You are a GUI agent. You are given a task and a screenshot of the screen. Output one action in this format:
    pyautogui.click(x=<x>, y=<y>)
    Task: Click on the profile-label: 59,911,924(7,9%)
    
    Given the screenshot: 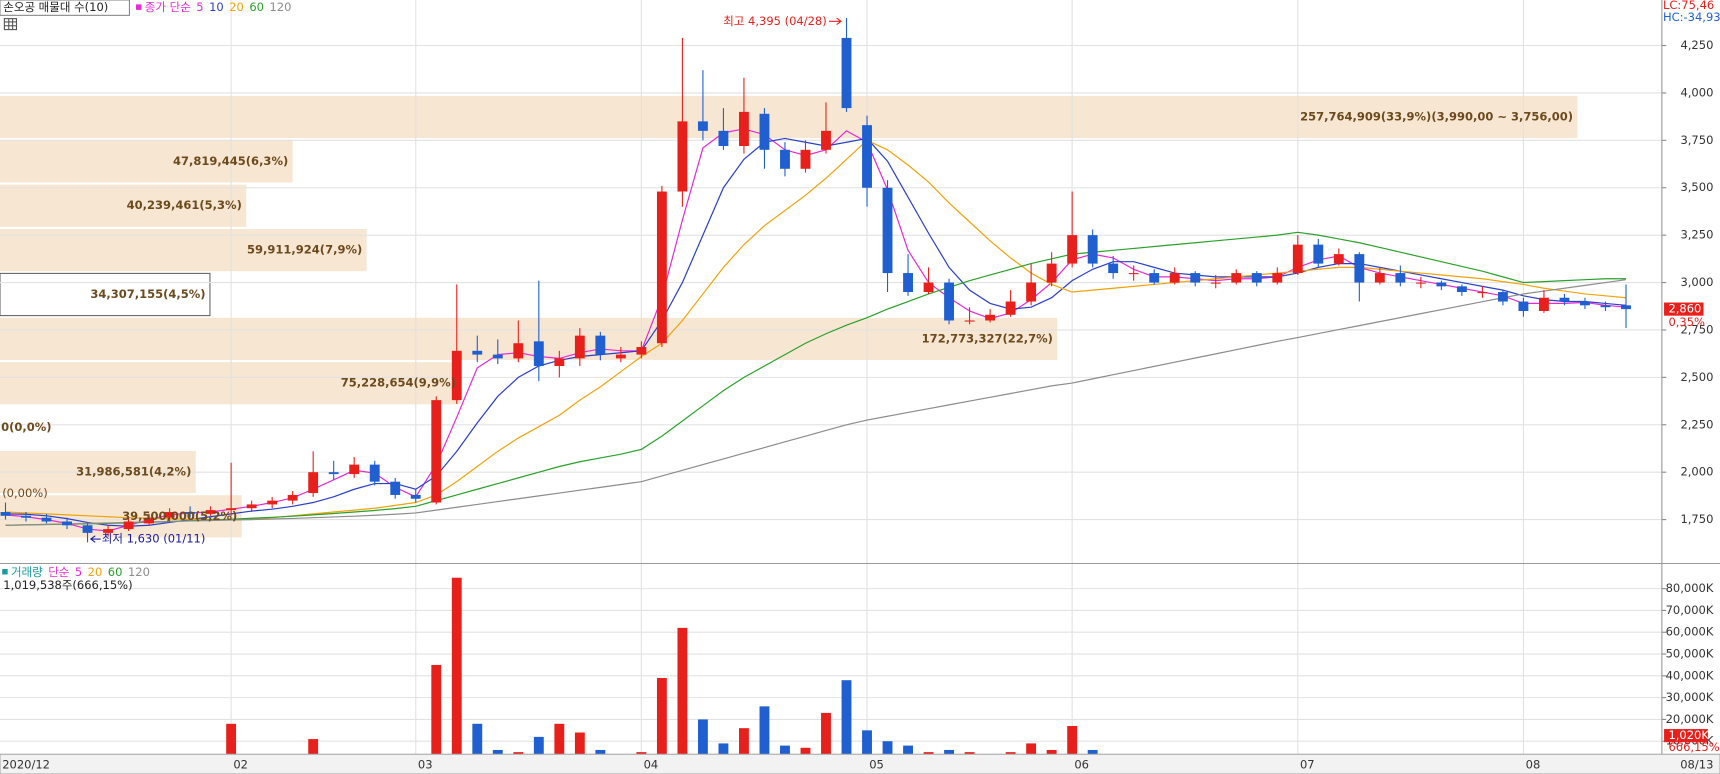 What is the action you would take?
    pyautogui.click(x=304, y=250)
    